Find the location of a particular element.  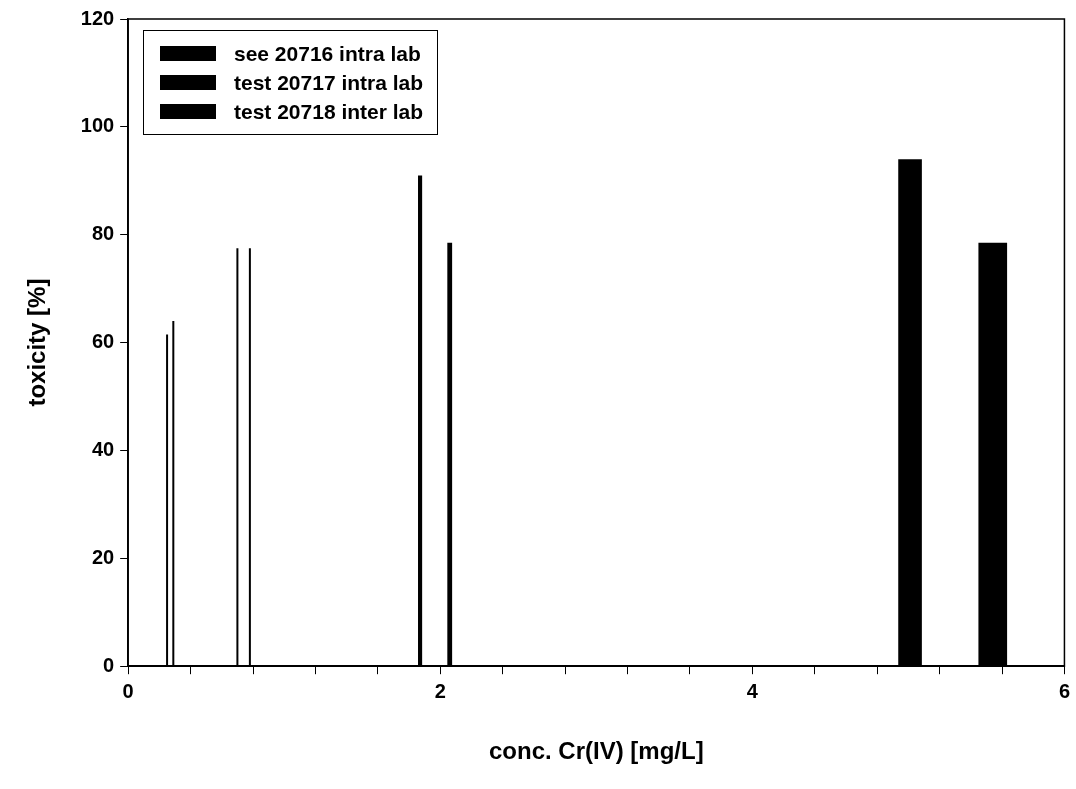

legend-label: see 20716 intra lab is located at coordinates (327, 54).